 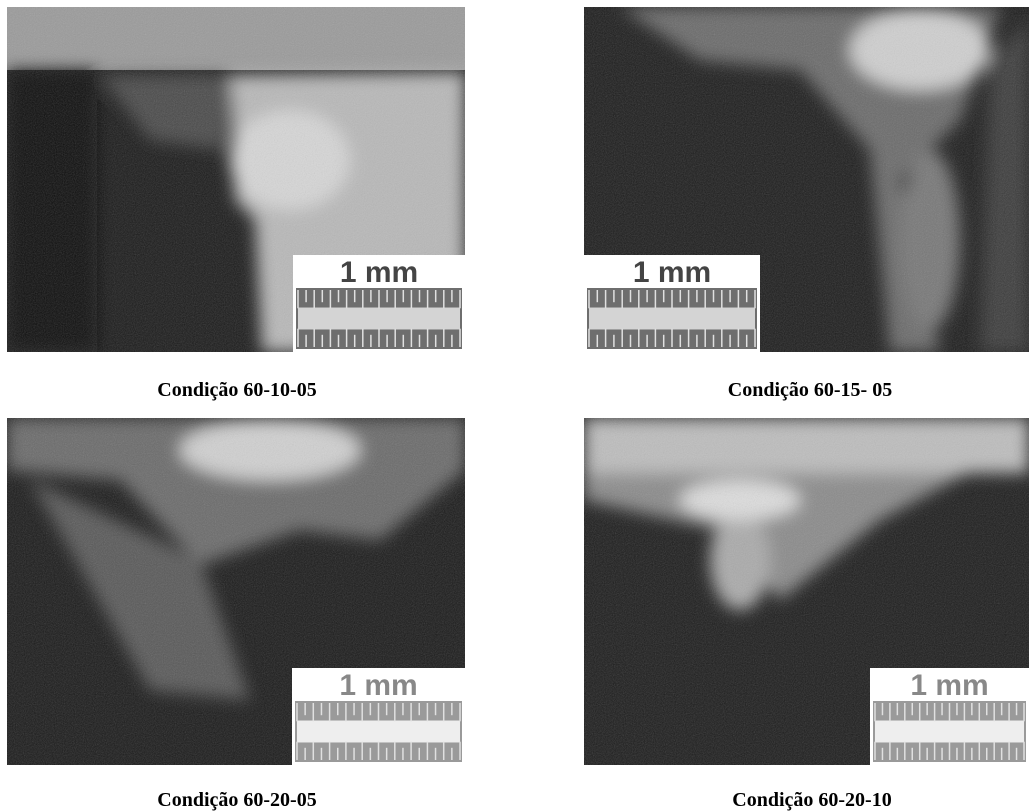 I want to click on caption: Condição 60-10-05, so click(x=236, y=390).